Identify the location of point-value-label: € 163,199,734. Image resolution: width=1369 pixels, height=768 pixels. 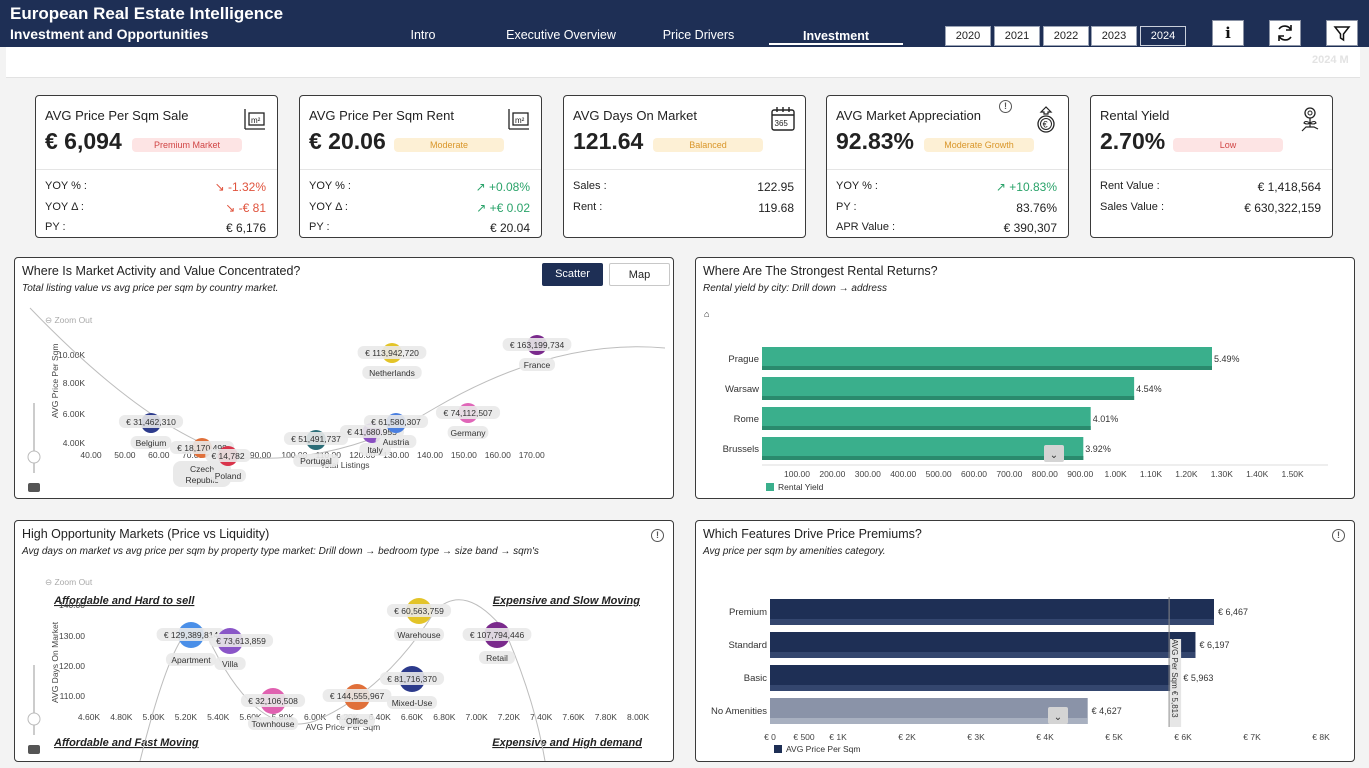
(537, 345).